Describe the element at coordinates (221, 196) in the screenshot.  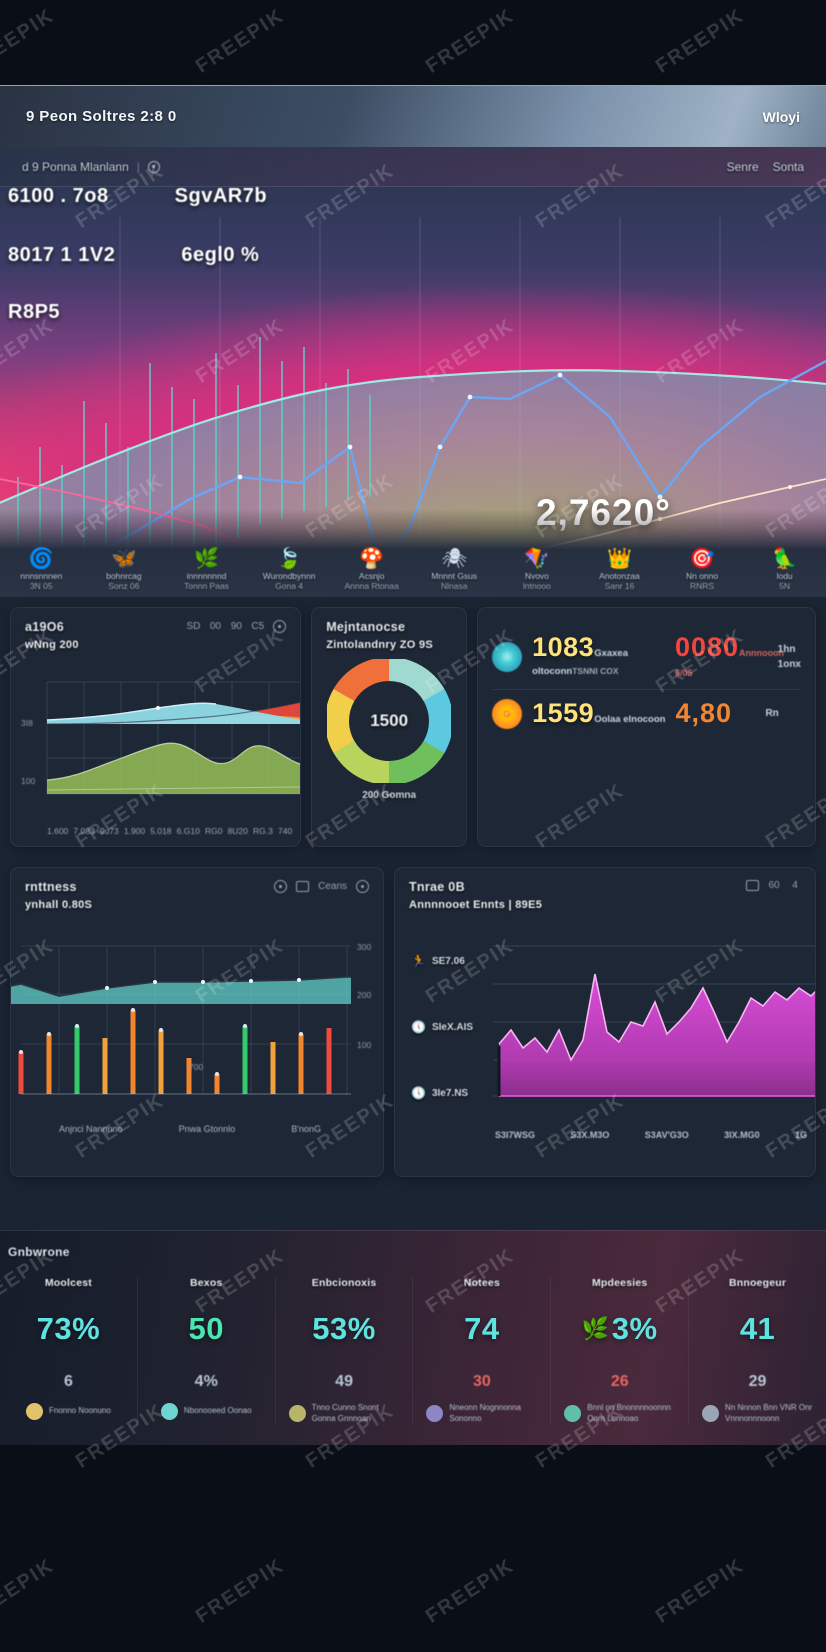
I see `hero-legend-value-2: SgvAR7b` at that location.